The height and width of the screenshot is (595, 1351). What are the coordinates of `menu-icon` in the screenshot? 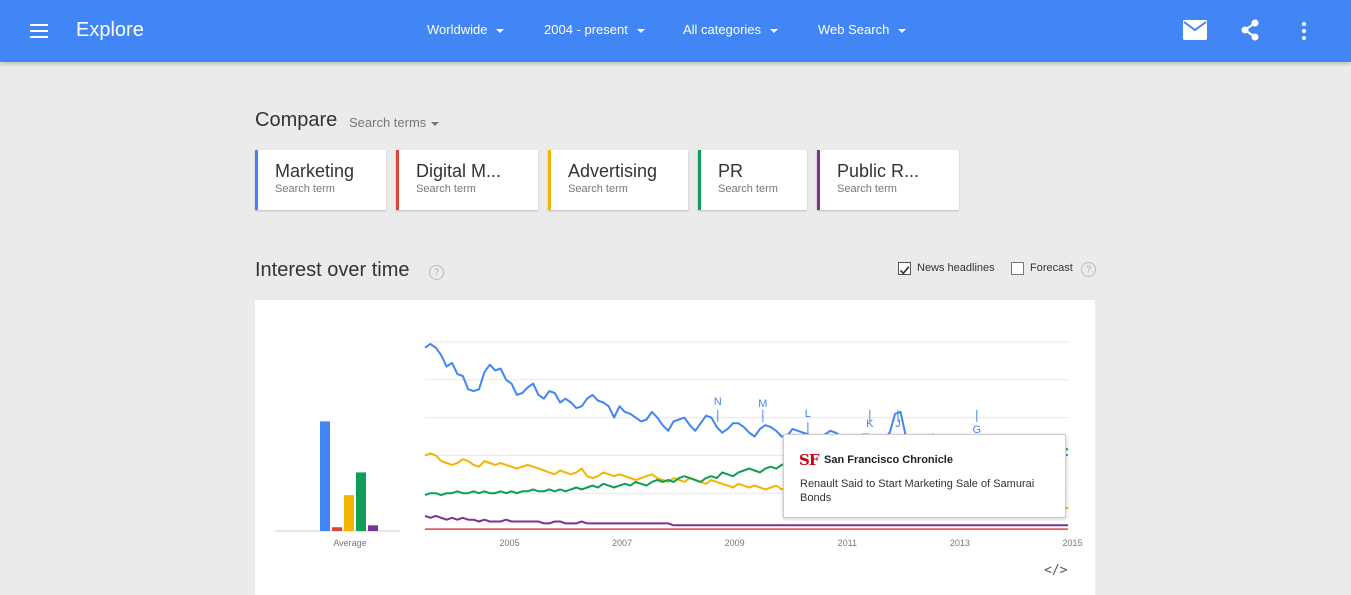 It's located at (40, 31).